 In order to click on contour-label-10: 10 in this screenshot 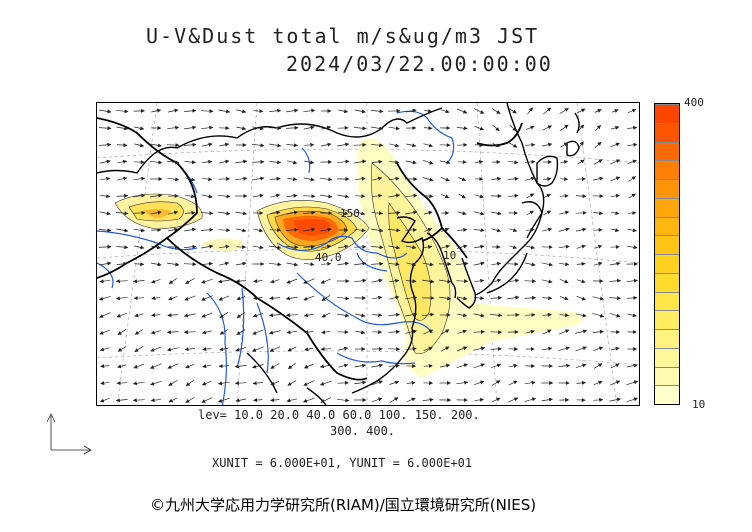, I will do `click(449, 255)`.